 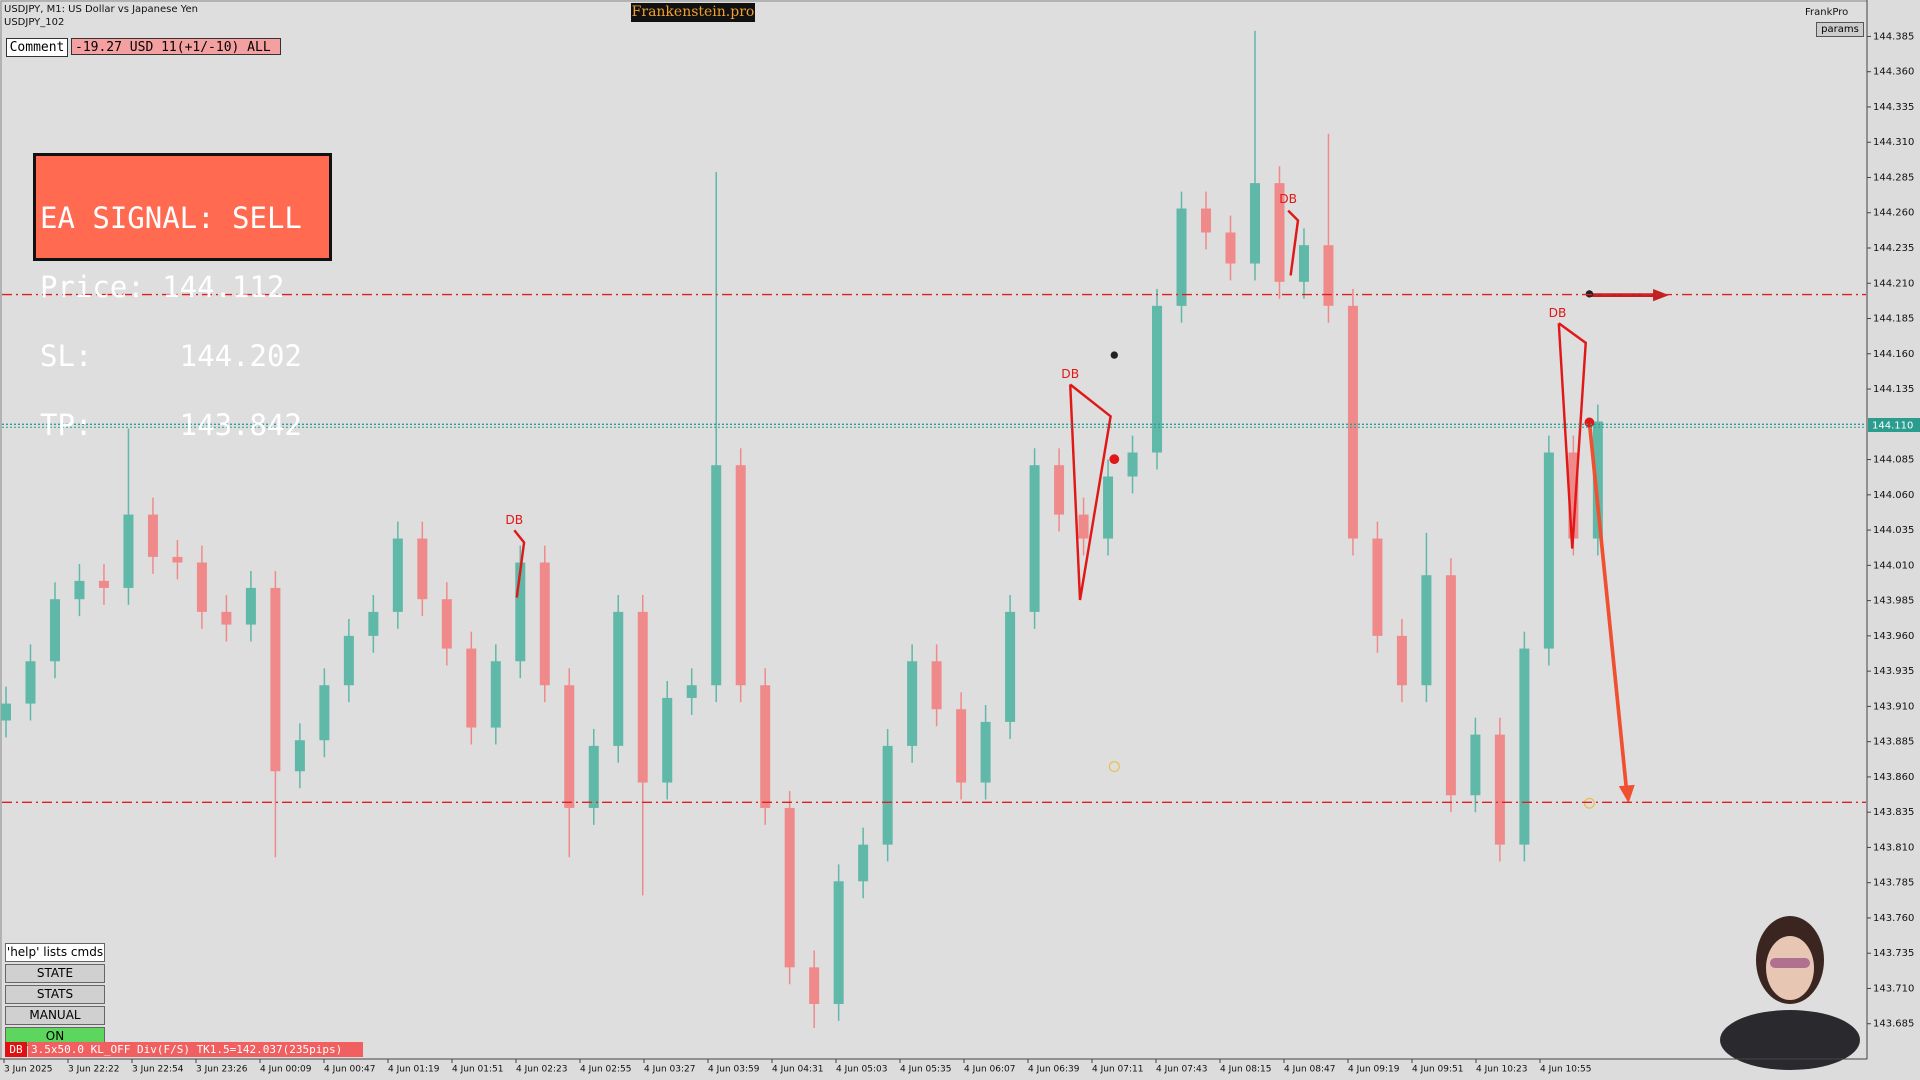 I want to click on signal-line: Price: 144.112, so click(x=162, y=287).